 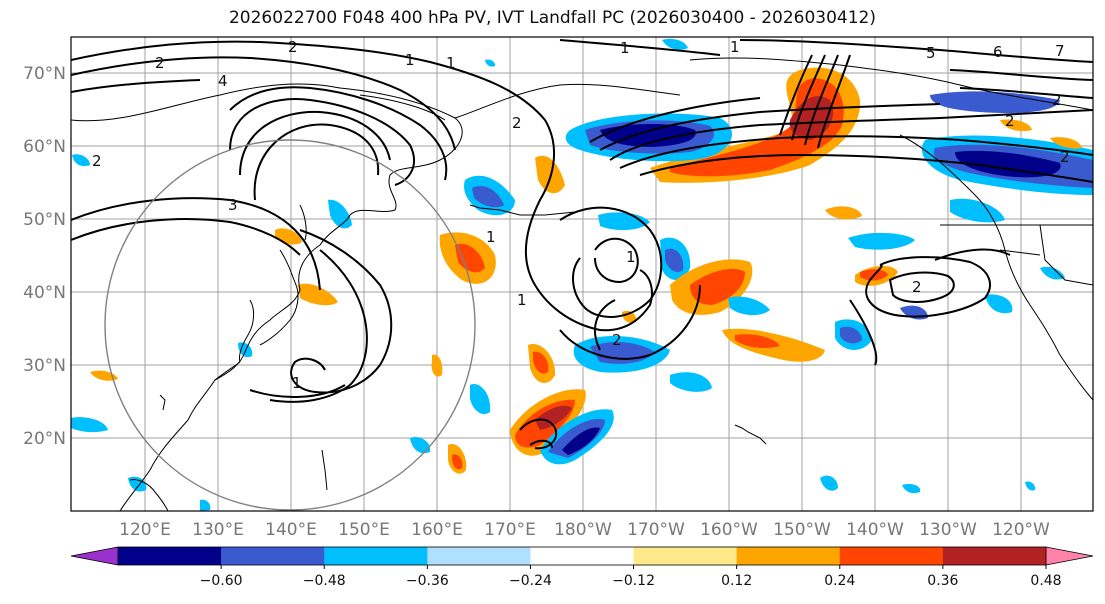 I want to click on svg-text: 120°W, so click(x=1021, y=530).